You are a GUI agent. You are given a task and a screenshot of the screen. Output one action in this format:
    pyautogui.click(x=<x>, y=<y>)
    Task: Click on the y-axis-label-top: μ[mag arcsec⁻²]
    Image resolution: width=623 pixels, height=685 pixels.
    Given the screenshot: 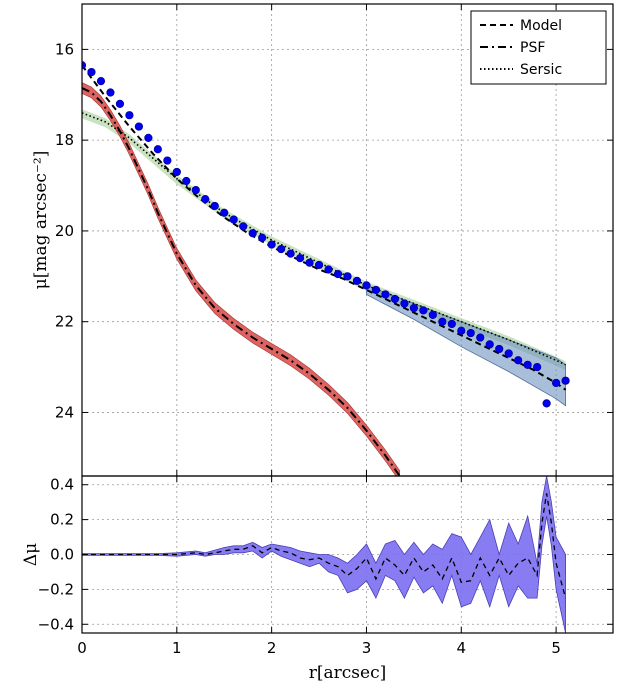 What is the action you would take?
    pyautogui.click(x=41, y=220)
    